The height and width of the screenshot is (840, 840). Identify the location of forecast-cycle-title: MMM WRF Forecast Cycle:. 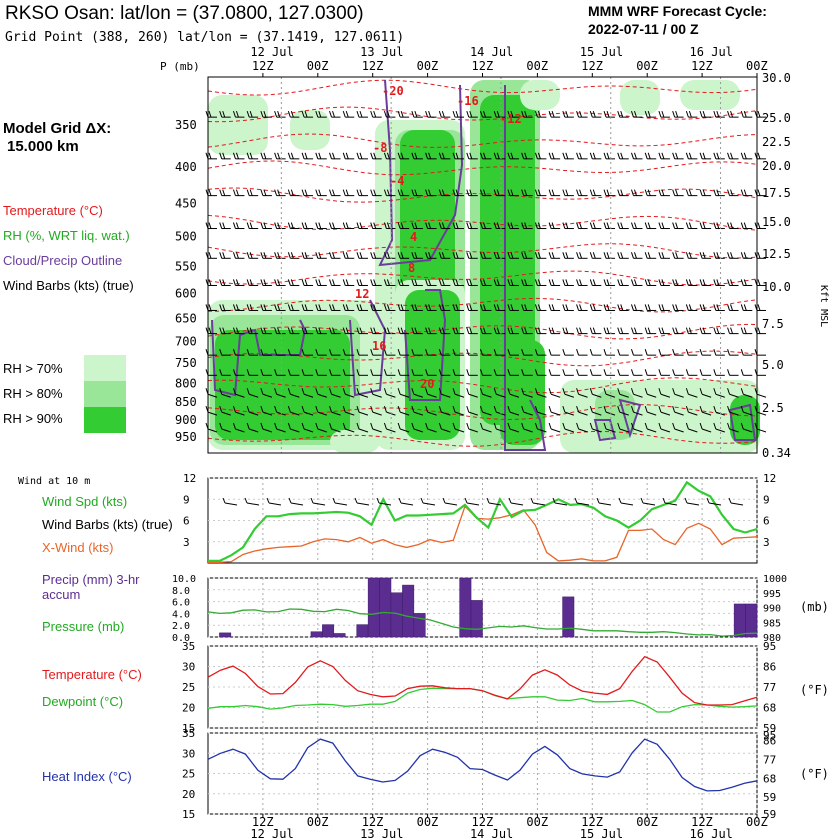
(677, 11).